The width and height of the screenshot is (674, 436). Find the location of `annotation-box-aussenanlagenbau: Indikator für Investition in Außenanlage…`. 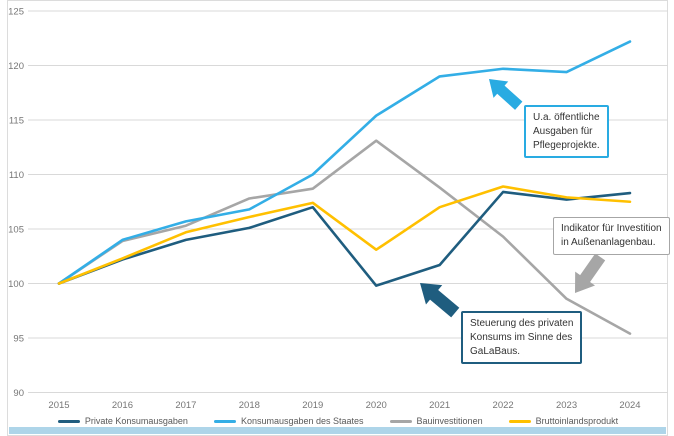

annotation-box-aussenanlagenbau: Indikator für Investition in Außenanlage… is located at coordinates (611, 236).